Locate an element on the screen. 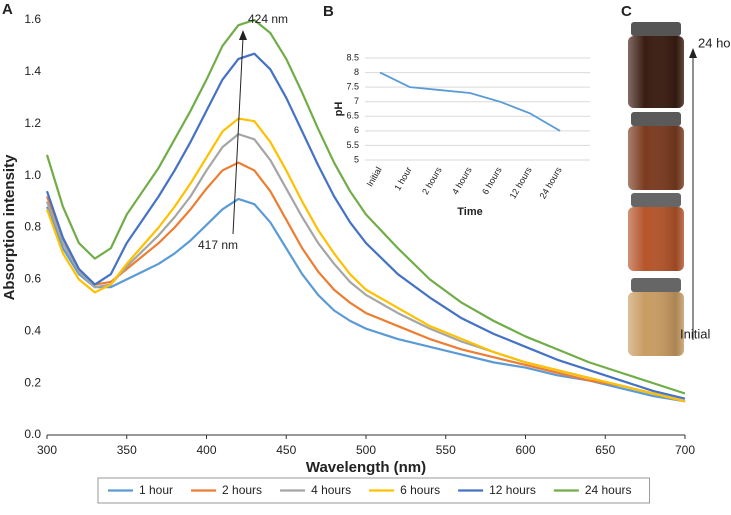  y-tick-label: 1.6 is located at coordinates (32, 19).